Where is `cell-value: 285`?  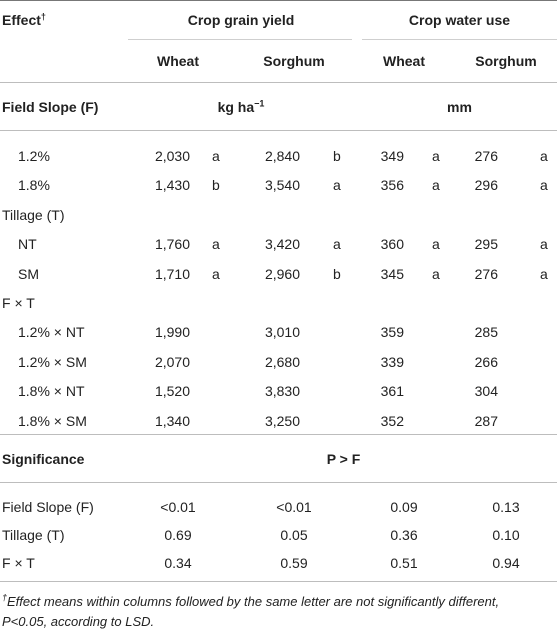 cell-value: 285 is located at coordinates (486, 332).